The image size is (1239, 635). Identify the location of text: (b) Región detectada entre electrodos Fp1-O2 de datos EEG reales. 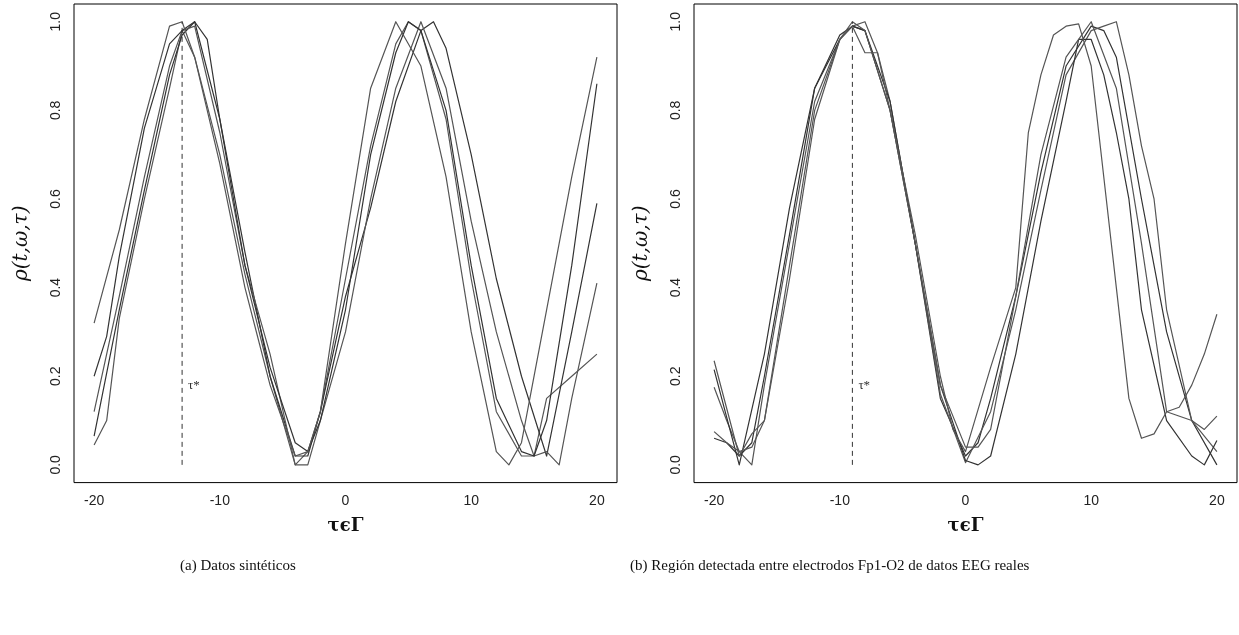
(830, 565).